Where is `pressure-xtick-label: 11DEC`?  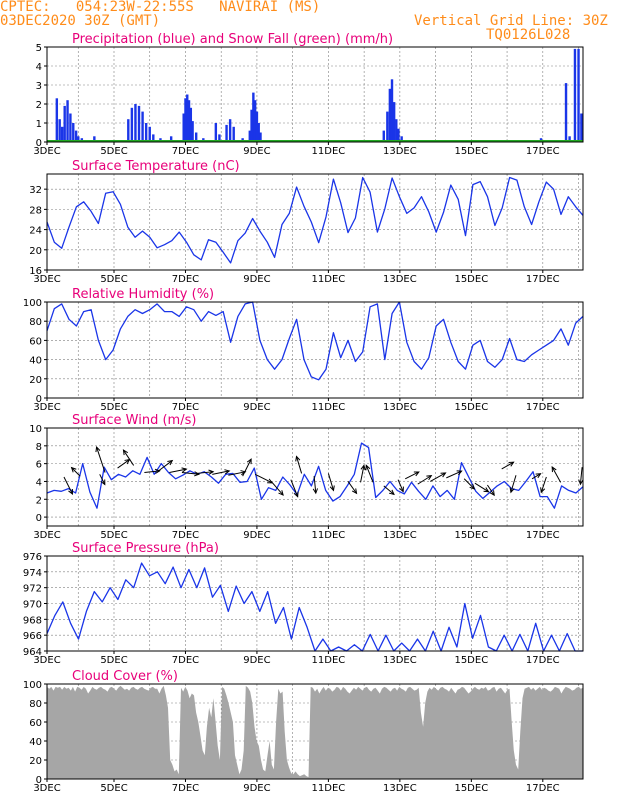
pressure-xtick-label: 11DEC is located at coordinates (329, 660).